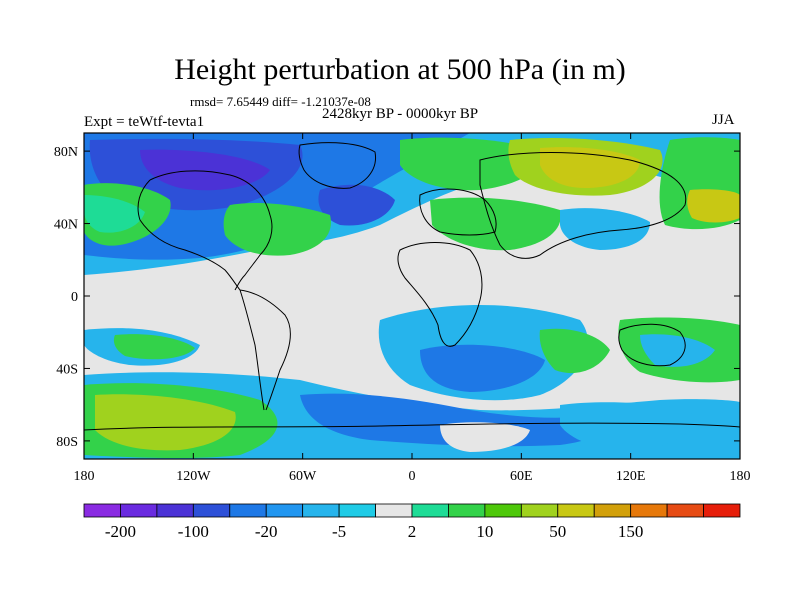 The image size is (800, 600). What do you see at coordinates (120, 531) in the screenshot?
I see `colorbar-label: -200` at bounding box center [120, 531].